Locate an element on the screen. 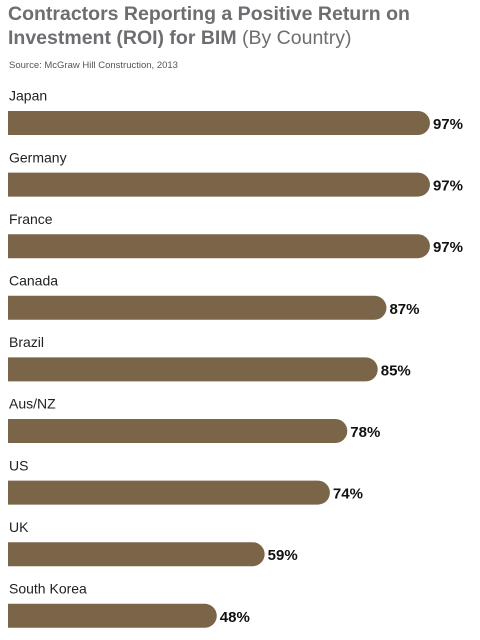  value-label: 74% is located at coordinates (348, 494).